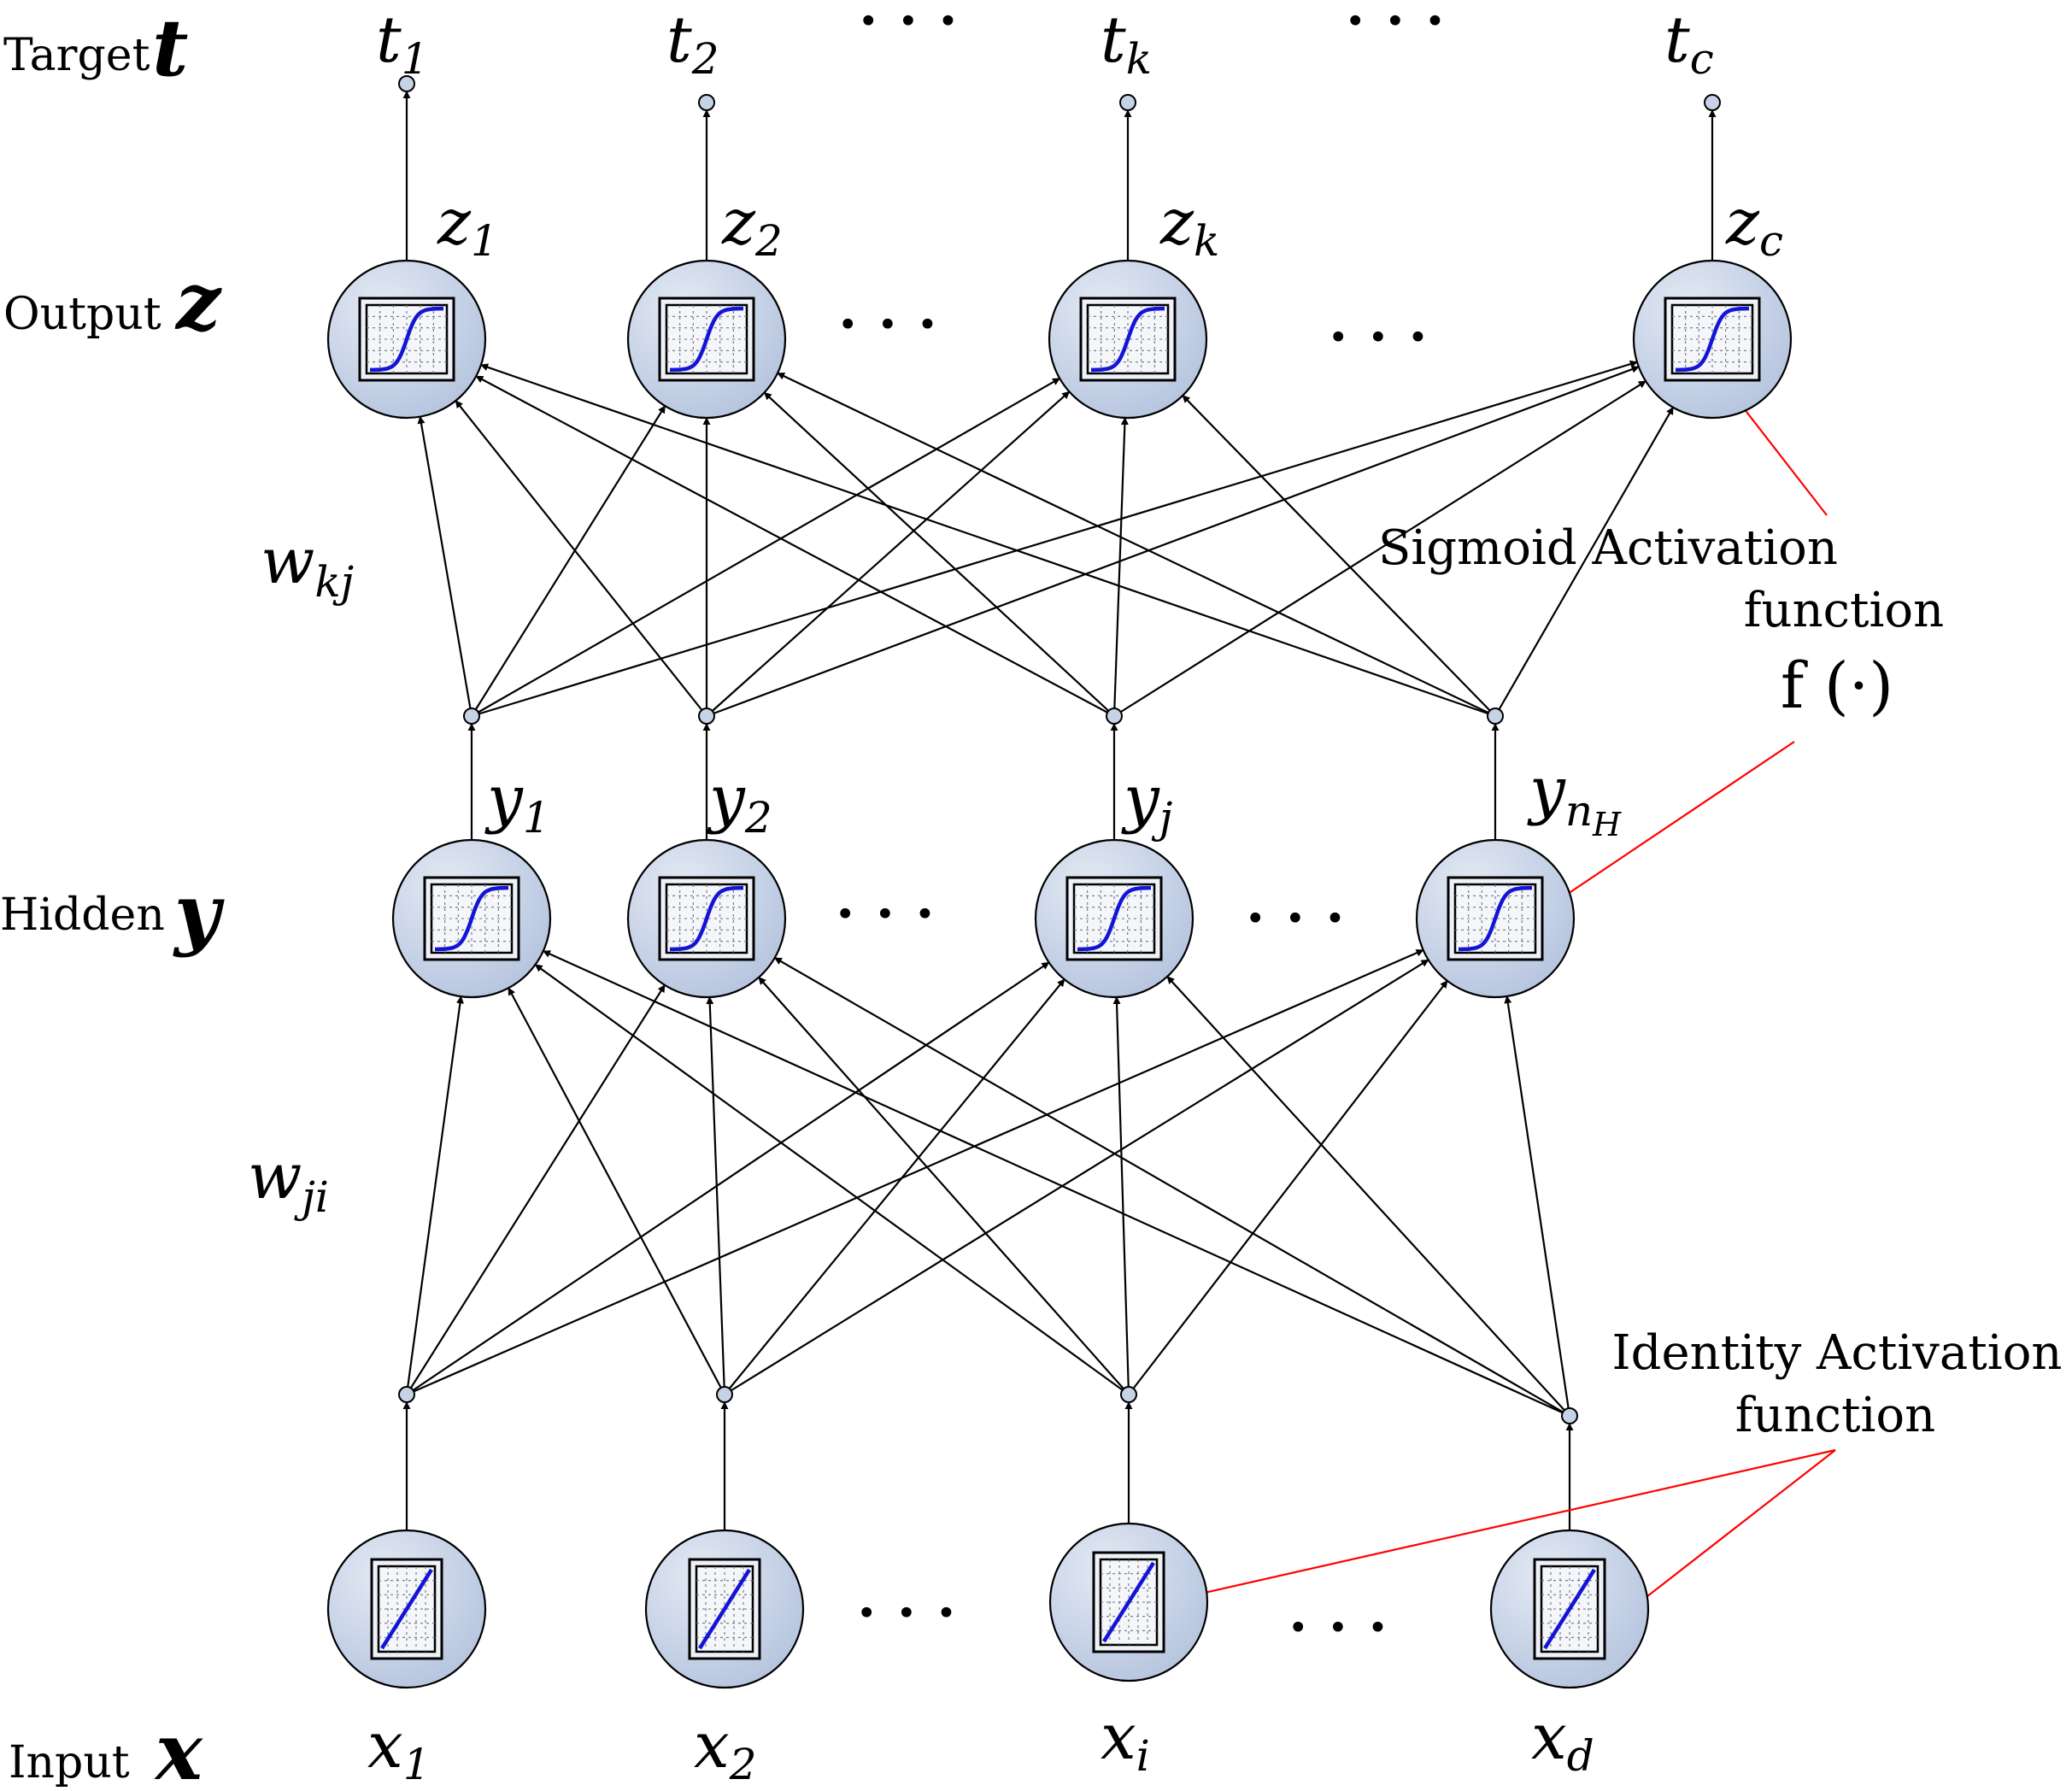 The height and width of the screenshot is (1791, 2072). Describe the element at coordinates (1495, 716) in the screenshot. I see `hidden-junction-nh` at that location.